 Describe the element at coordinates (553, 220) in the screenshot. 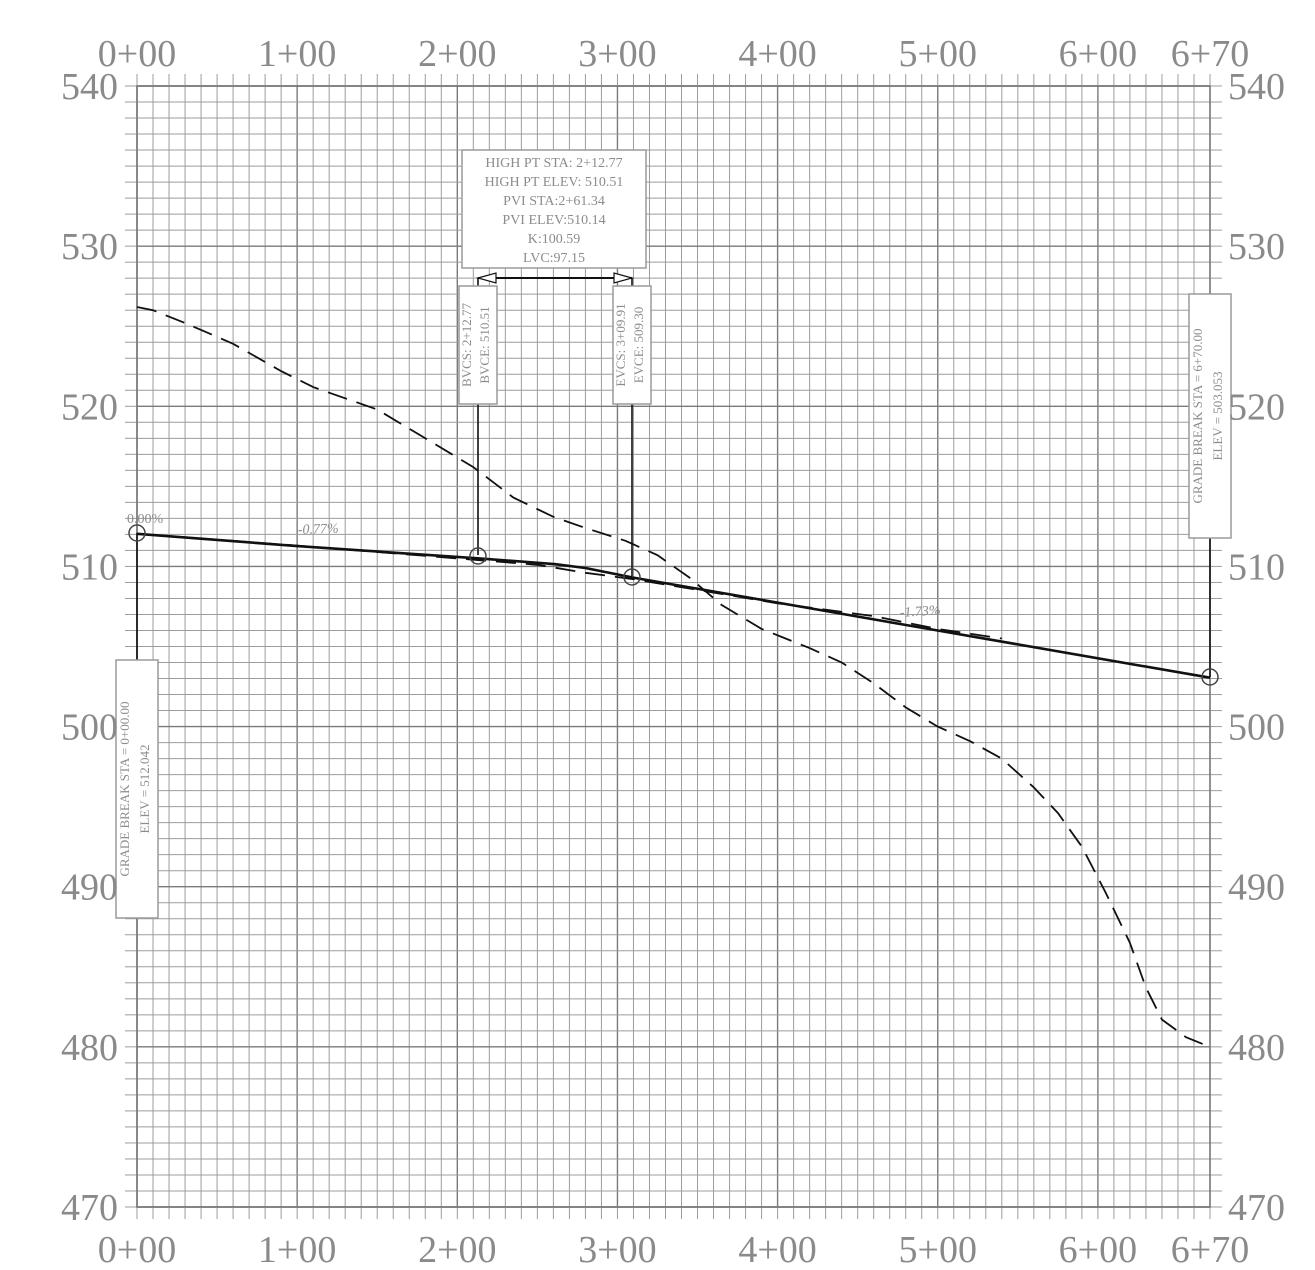

I see `curve-info-line-4: PVI ELEV:510.14` at that location.